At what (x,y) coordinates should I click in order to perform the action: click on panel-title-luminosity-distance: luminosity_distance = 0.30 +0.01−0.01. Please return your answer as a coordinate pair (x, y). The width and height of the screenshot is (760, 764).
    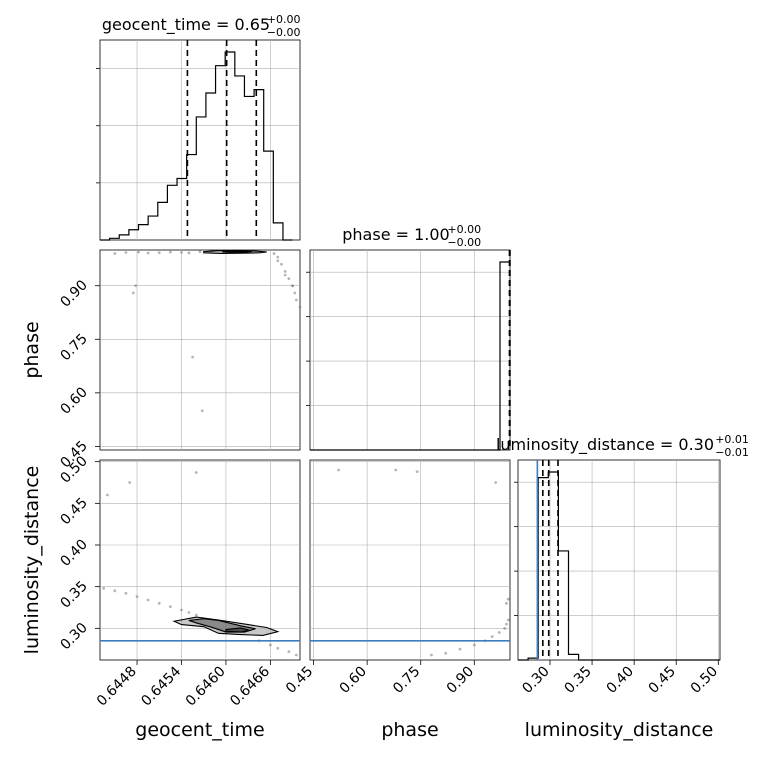
    Looking at the image, I should click on (622, 446).